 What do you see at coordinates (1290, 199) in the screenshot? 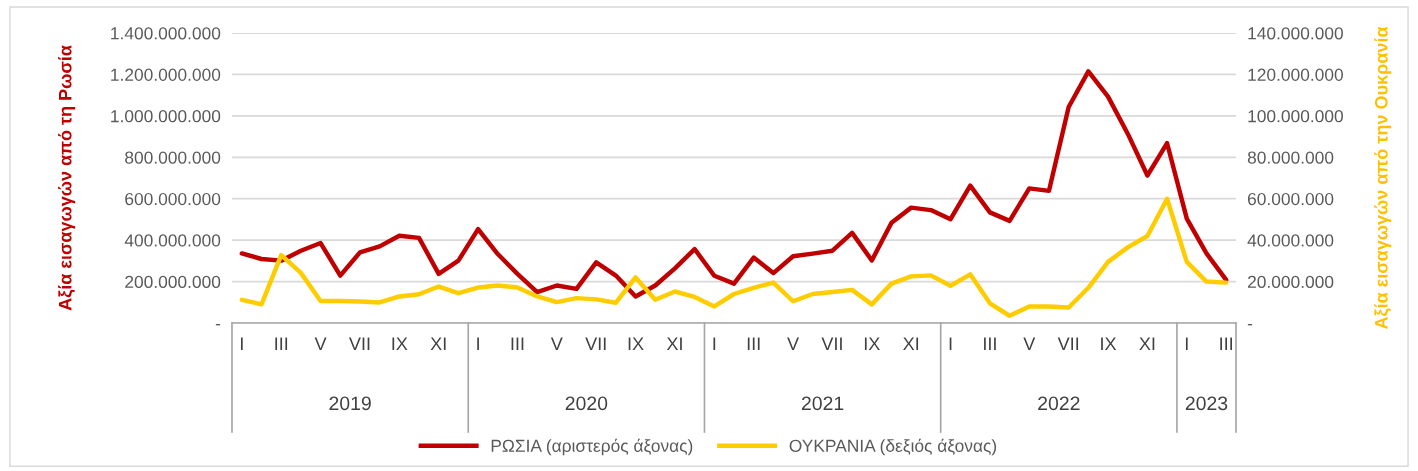
I see `y2-tick-label: 60.000.000` at bounding box center [1290, 199].